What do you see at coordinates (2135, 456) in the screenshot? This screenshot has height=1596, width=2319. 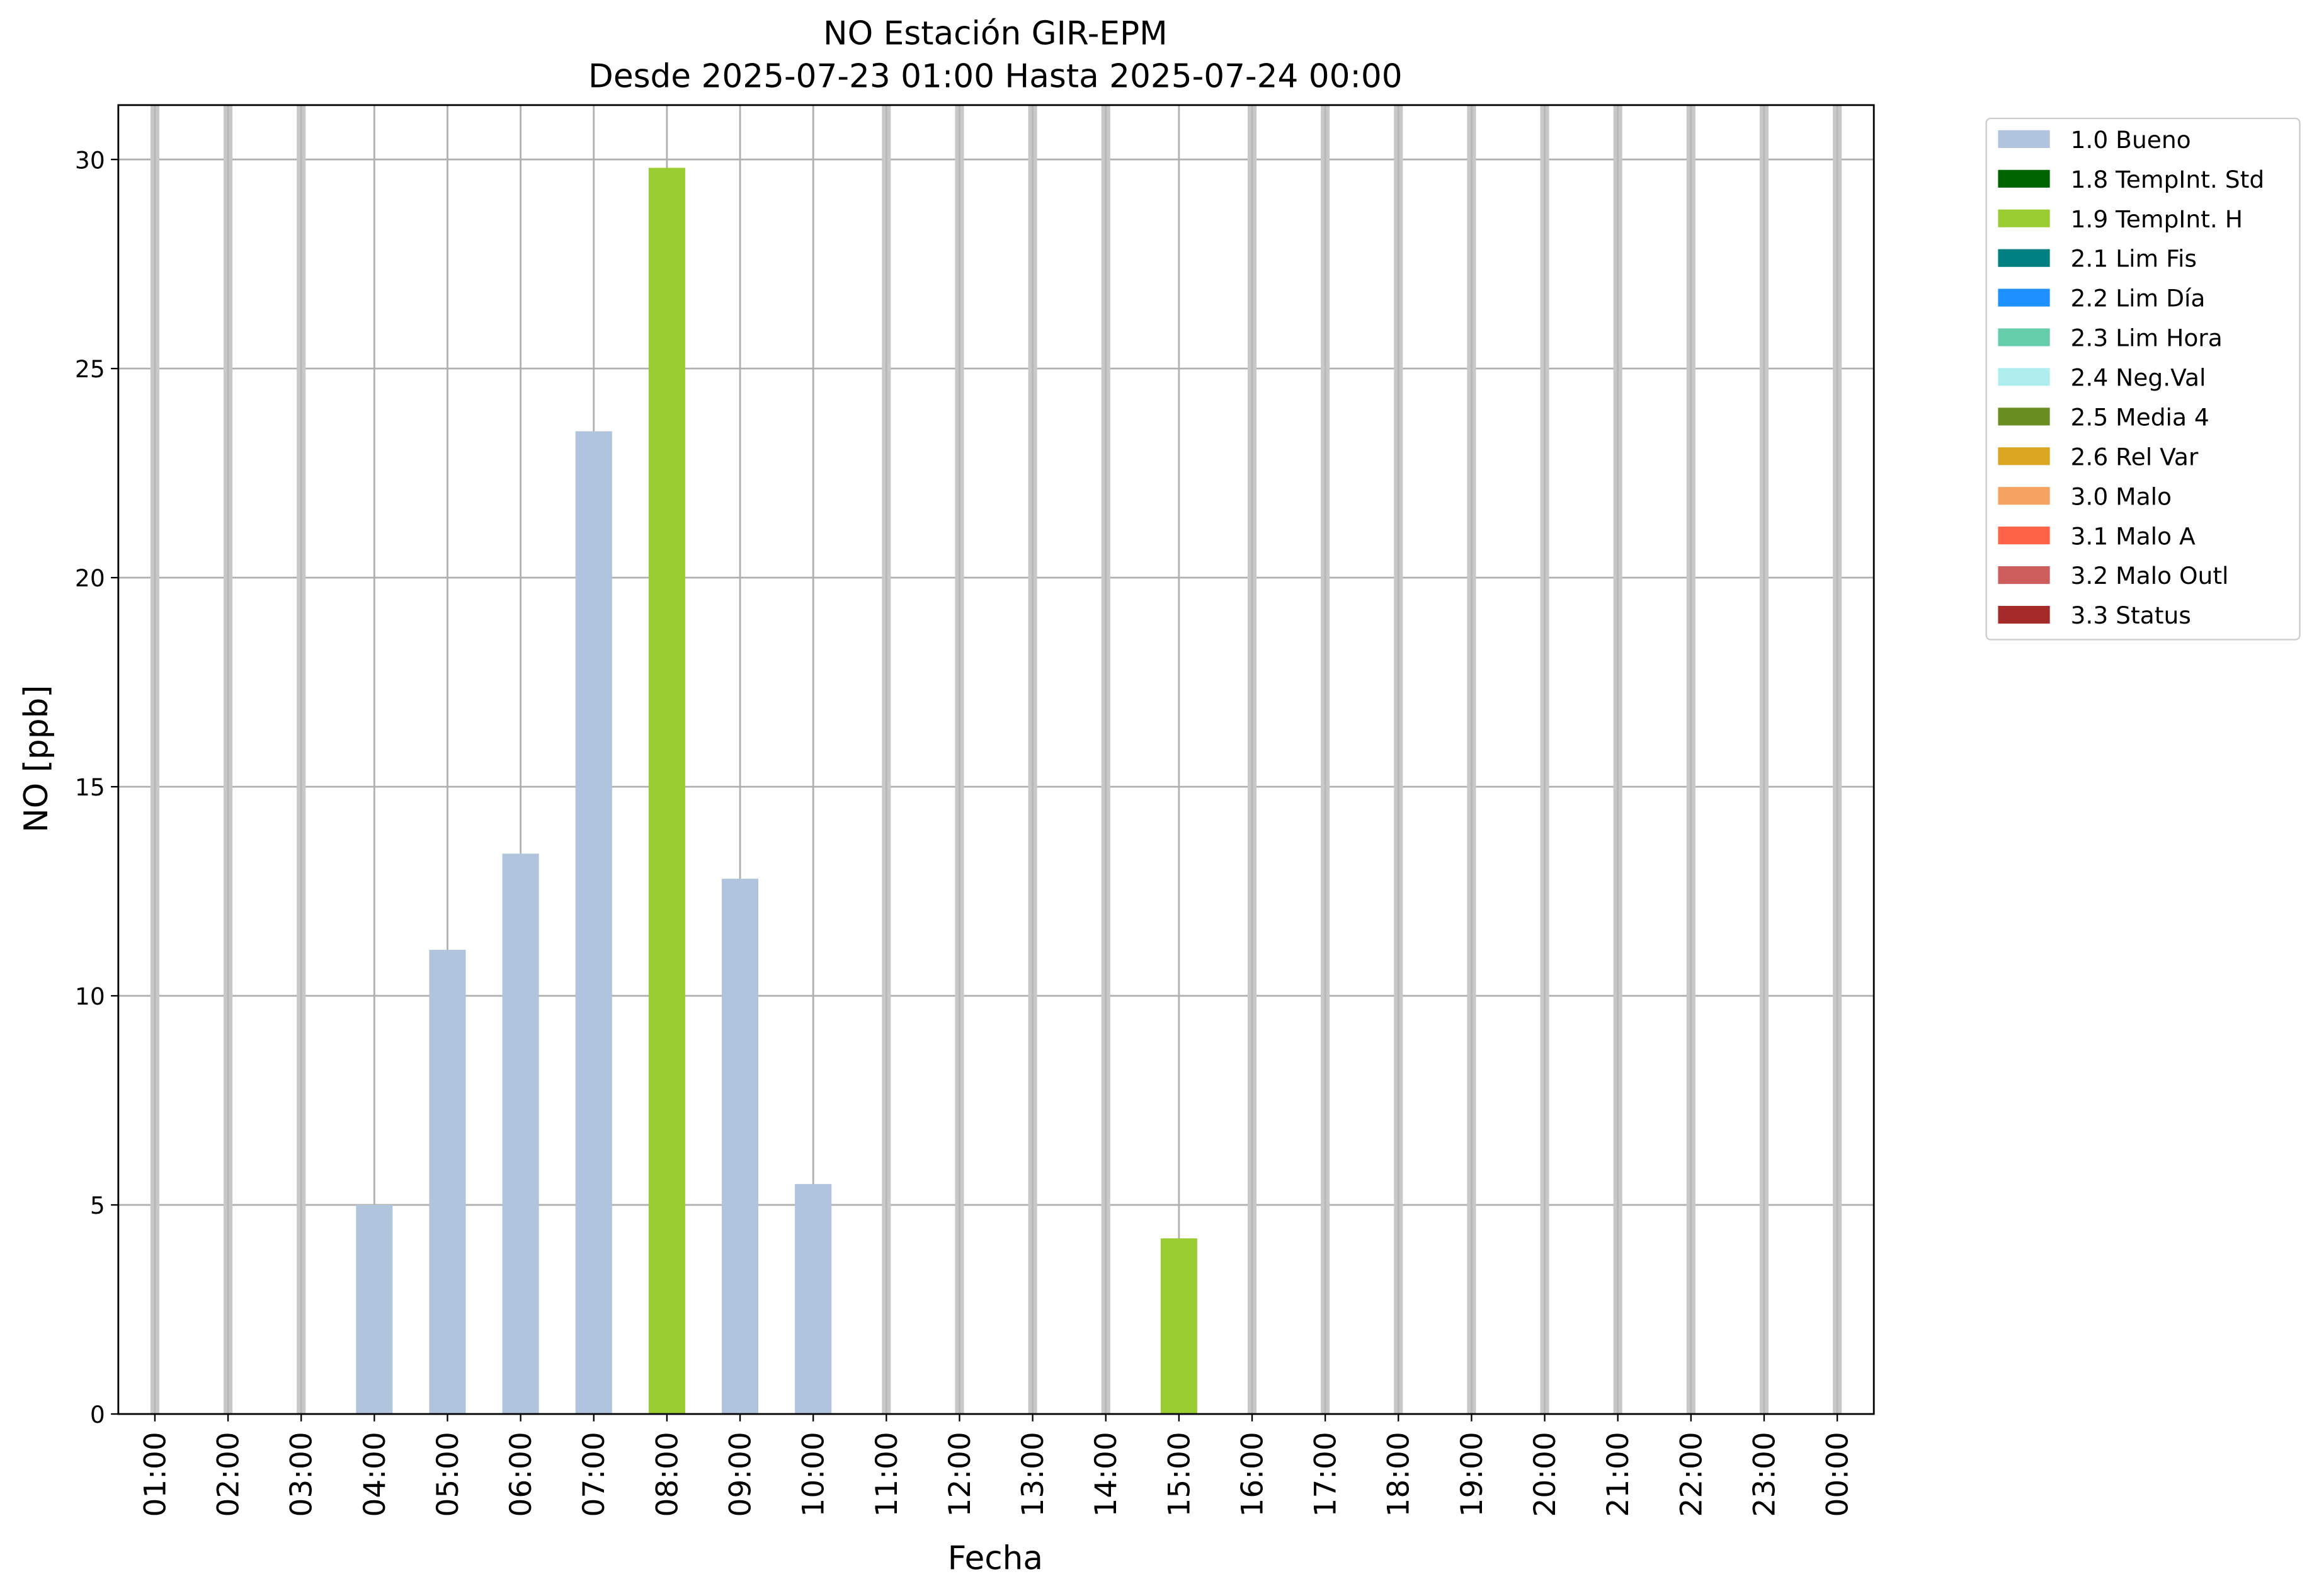 I see `legend-label: 2.6 Rel Var` at bounding box center [2135, 456].